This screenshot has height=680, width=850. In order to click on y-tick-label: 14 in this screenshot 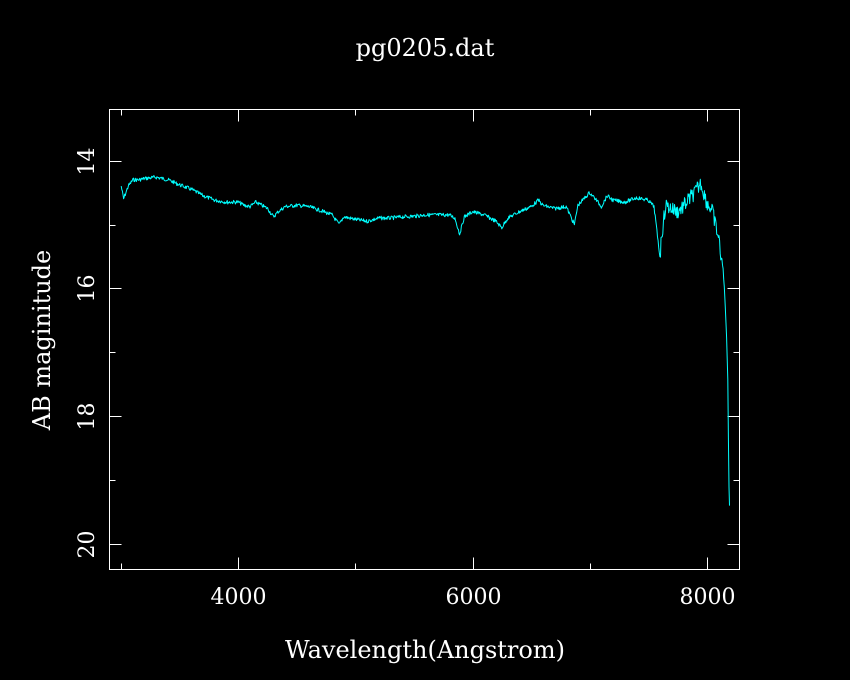, I will do `click(87, 162)`.